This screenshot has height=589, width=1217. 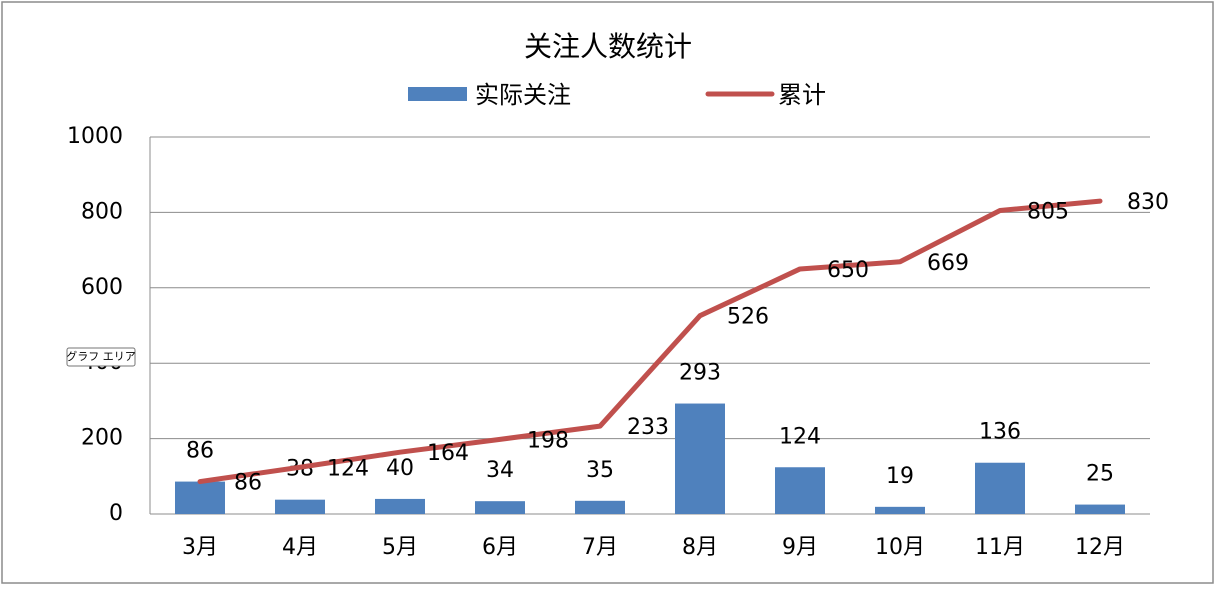 What do you see at coordinates (600, 547) in the screenshot?
I see `x-tick-label: 7月` at bounding box center [600, 547].